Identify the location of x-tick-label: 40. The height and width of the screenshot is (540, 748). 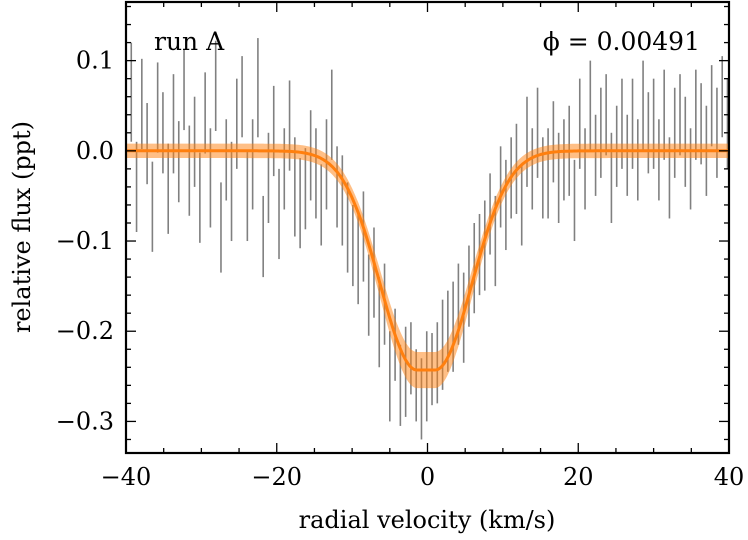
(729, 477).